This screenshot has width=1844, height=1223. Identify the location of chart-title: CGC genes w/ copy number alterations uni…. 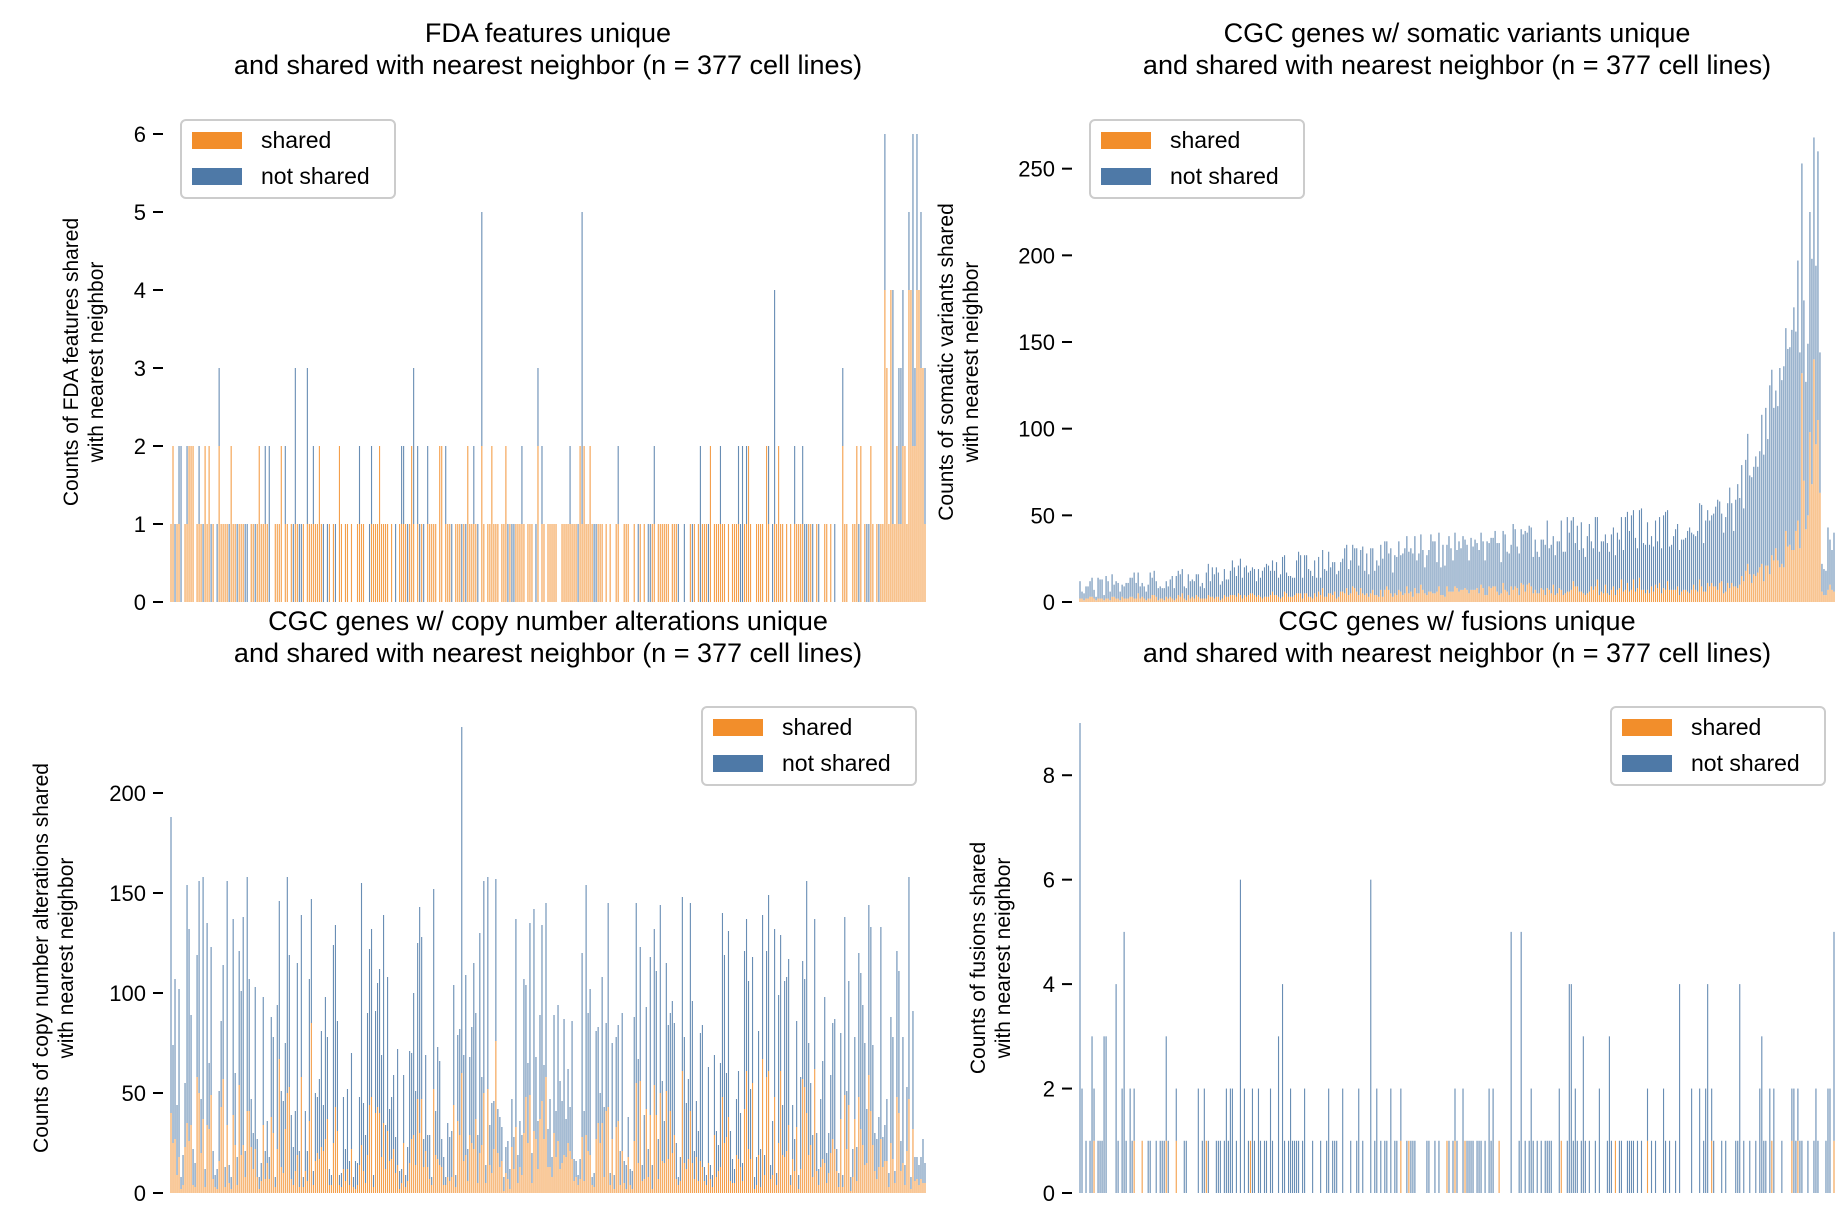
(548, 637).